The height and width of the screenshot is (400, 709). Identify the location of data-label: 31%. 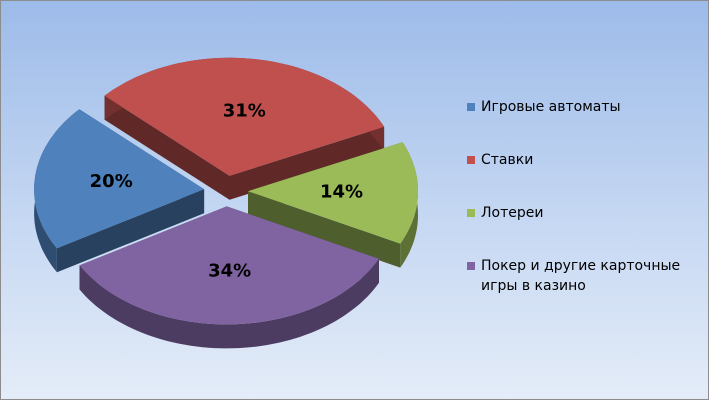
(244, 111).